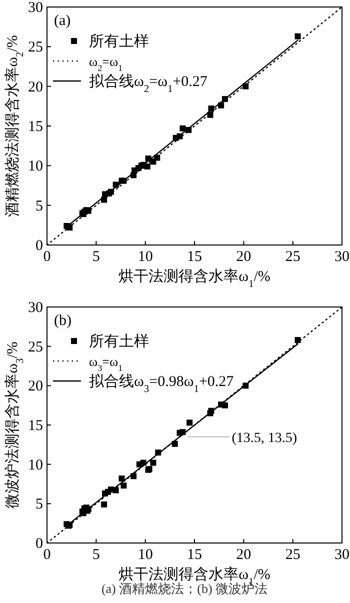 The width and height of the screenshot is (350, 603). Describe the element at coordinates (161, 383) in the screenshot. I see `legend-label: 拟合线ω$_{3}$=0.98ω$_{1}$+0.27` at that location.